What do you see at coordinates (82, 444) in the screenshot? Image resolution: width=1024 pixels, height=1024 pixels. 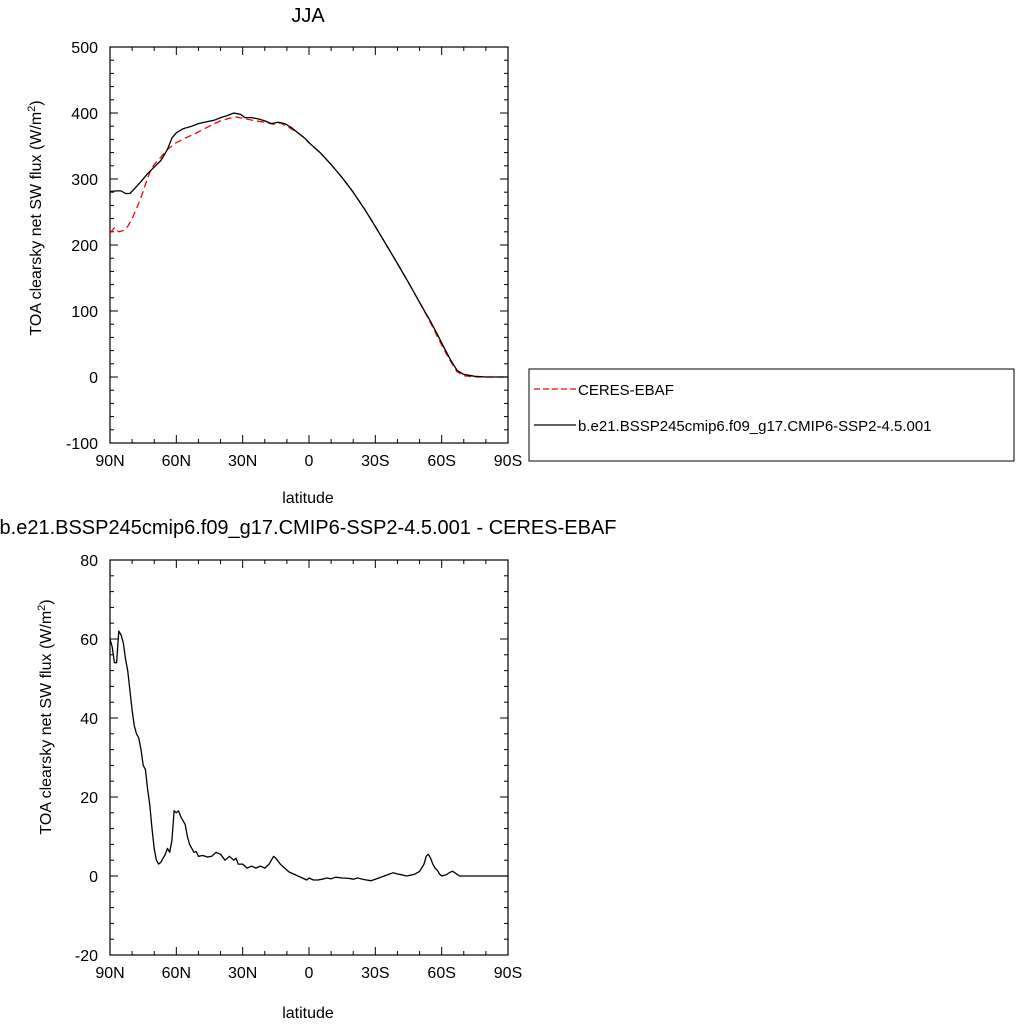 I see `top-y-tick-label: -100` at bounding box center [82, 444].